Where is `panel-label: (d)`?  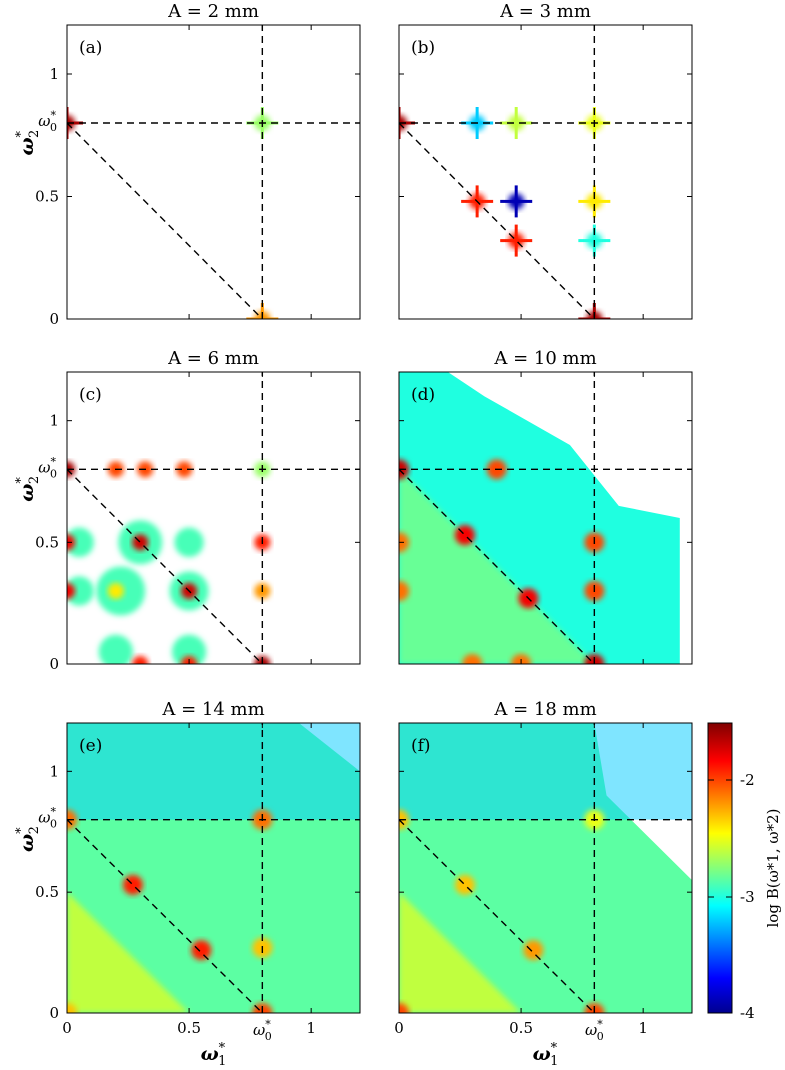 panel-label: (d) is located at coordinates (423, 395).